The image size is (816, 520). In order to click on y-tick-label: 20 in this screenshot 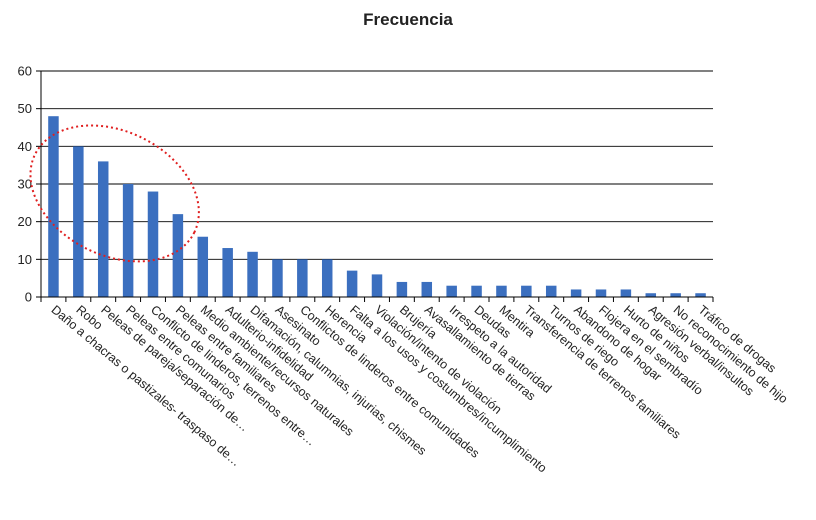, I will do `click(25, 221)`.